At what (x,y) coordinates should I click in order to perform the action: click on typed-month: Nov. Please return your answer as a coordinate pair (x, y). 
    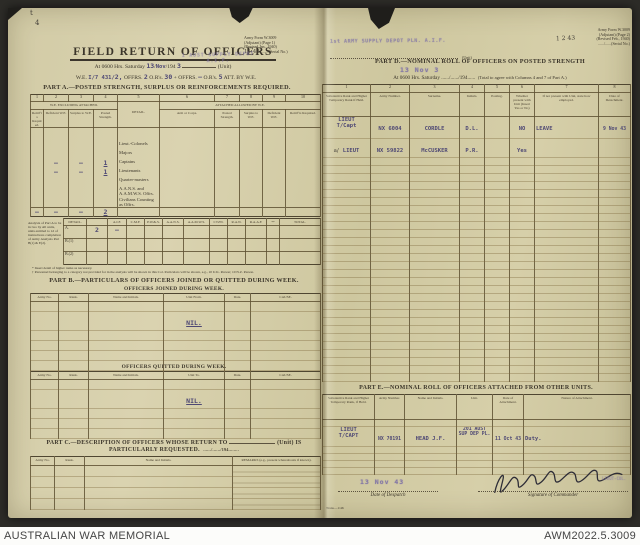
    Looking at the image, I should click on (160, 67).